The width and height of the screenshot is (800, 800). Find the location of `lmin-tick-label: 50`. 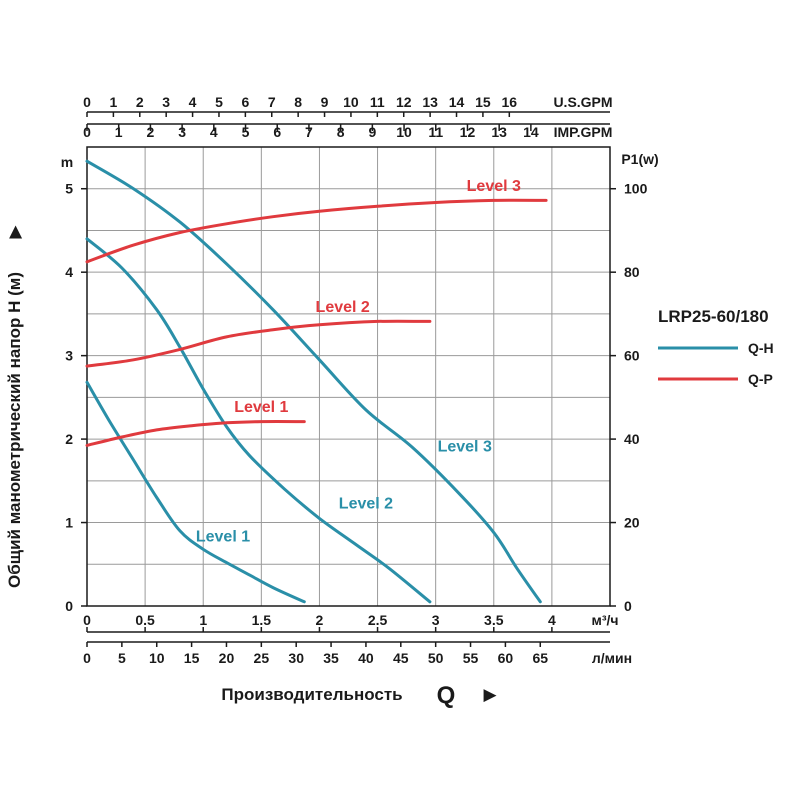

lmin-tick-label: 50 is located at coordinates (436, 658).